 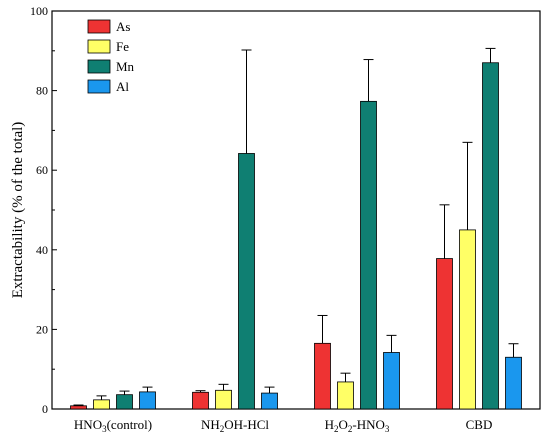 I want to click on y-tick-label: 20, so click(x=42, y=329).